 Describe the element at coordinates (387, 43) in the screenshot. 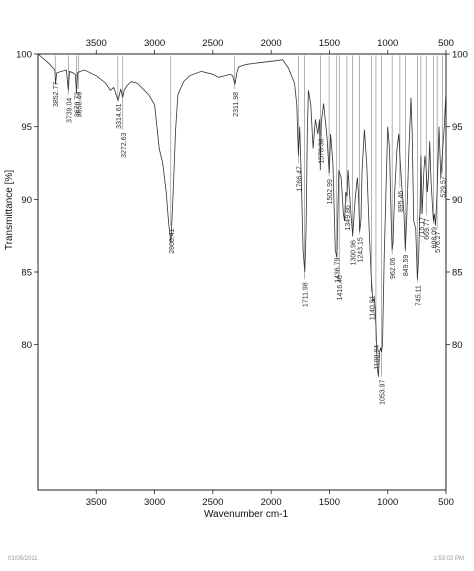

I see `x-tick-label-top: 1000` at that location.